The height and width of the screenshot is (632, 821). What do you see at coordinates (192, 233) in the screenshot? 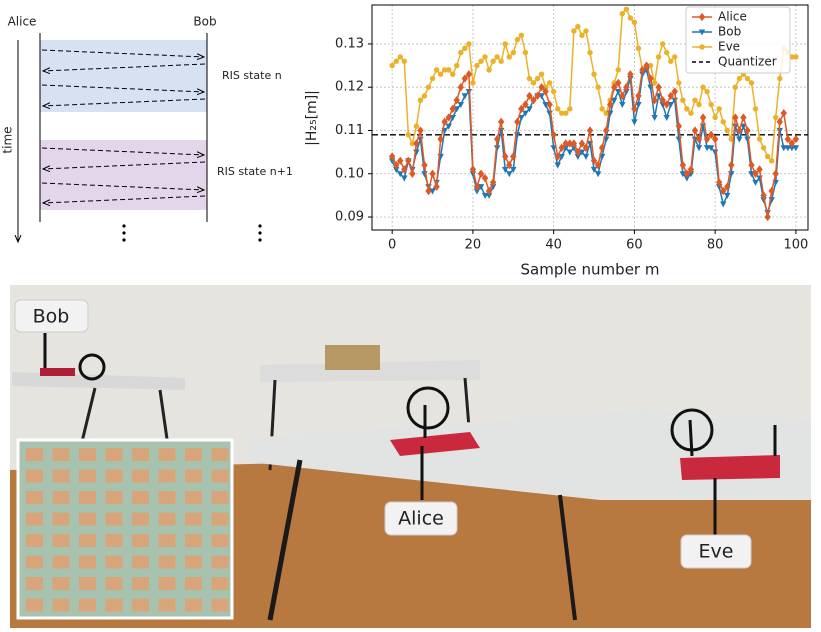
I see `ellipsis` at bounding box center [192, 233].